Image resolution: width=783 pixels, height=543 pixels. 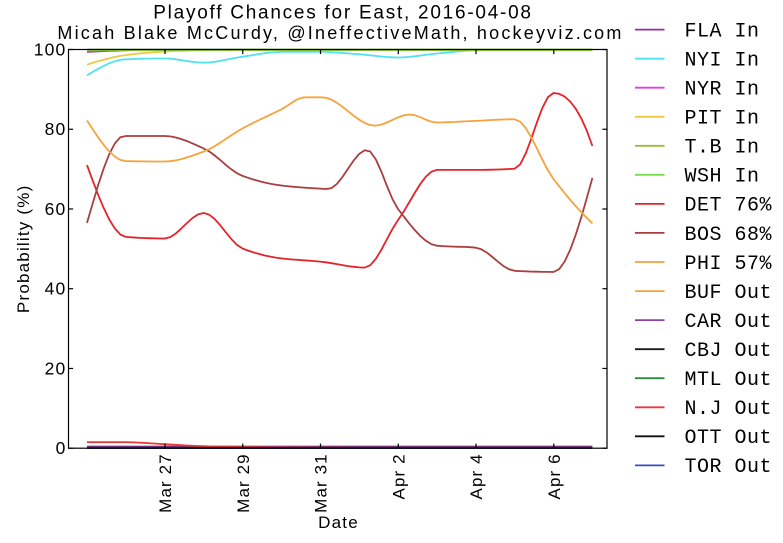 What do you see at coordinates (476, 476) in the screenshot?
I see `svg-text: Apr 4` at bounding box center [476, 476].